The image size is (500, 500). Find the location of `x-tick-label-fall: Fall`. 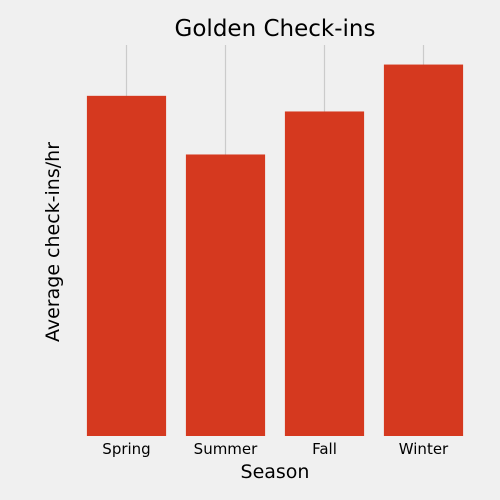

x-tick-label-fall: Fall is located at coordinates (324, 449).